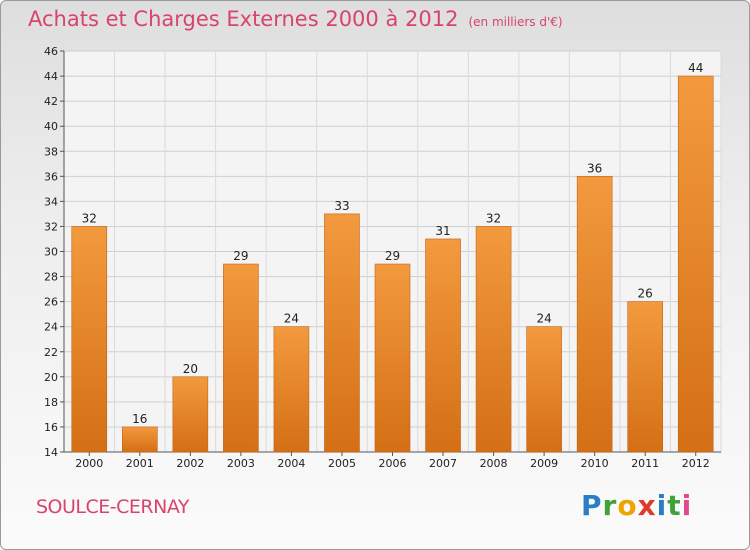  Describe the element at coordinates (627, 505) in the screenshot. I see `logo-letter-2: o` at that location.